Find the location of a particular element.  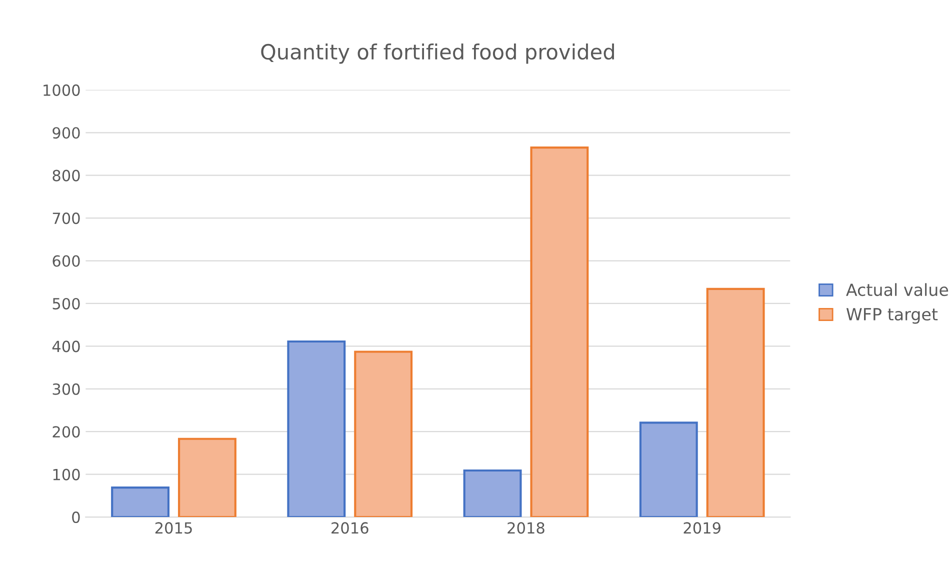

legend-label: Actual value is located at coordinates (897, 289).